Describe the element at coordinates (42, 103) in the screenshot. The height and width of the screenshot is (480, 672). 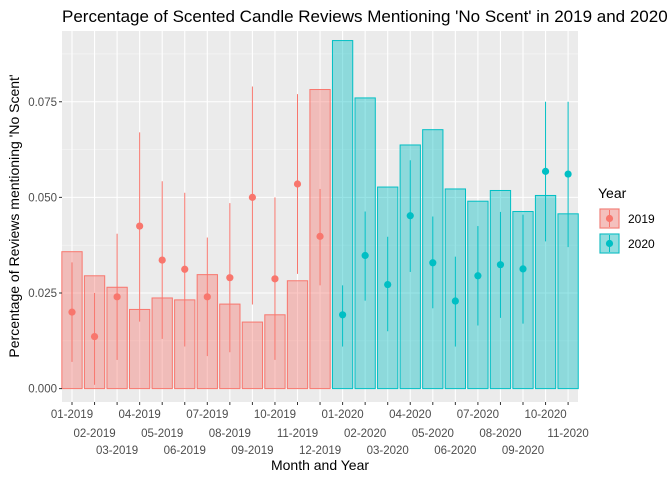
I see `y-tick-label: 0.075` at that location.